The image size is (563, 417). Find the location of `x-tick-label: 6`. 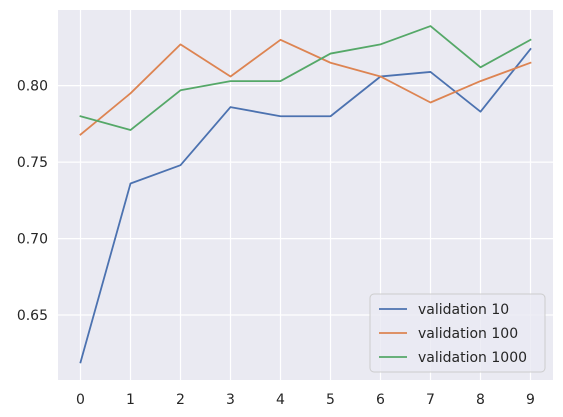

x-tick-label: 6 is located at coordinates (380, 400).